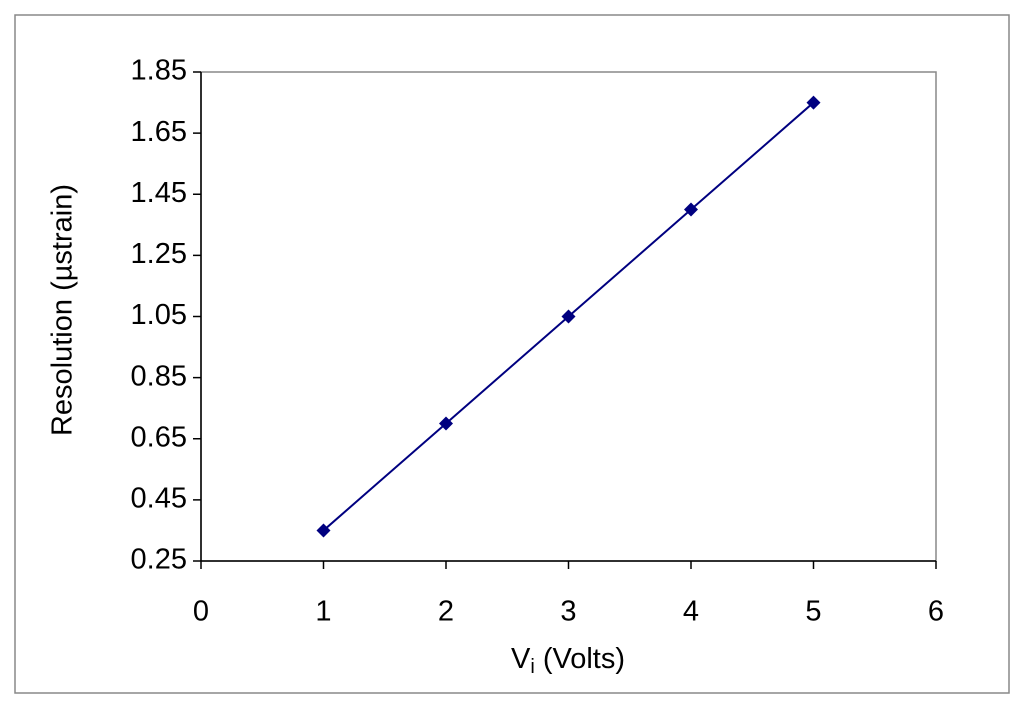  What do you see at coordinates (159, 376) in the screenshot?
I see `y-tick-label: 0.85` at bounding box center [159, 376].